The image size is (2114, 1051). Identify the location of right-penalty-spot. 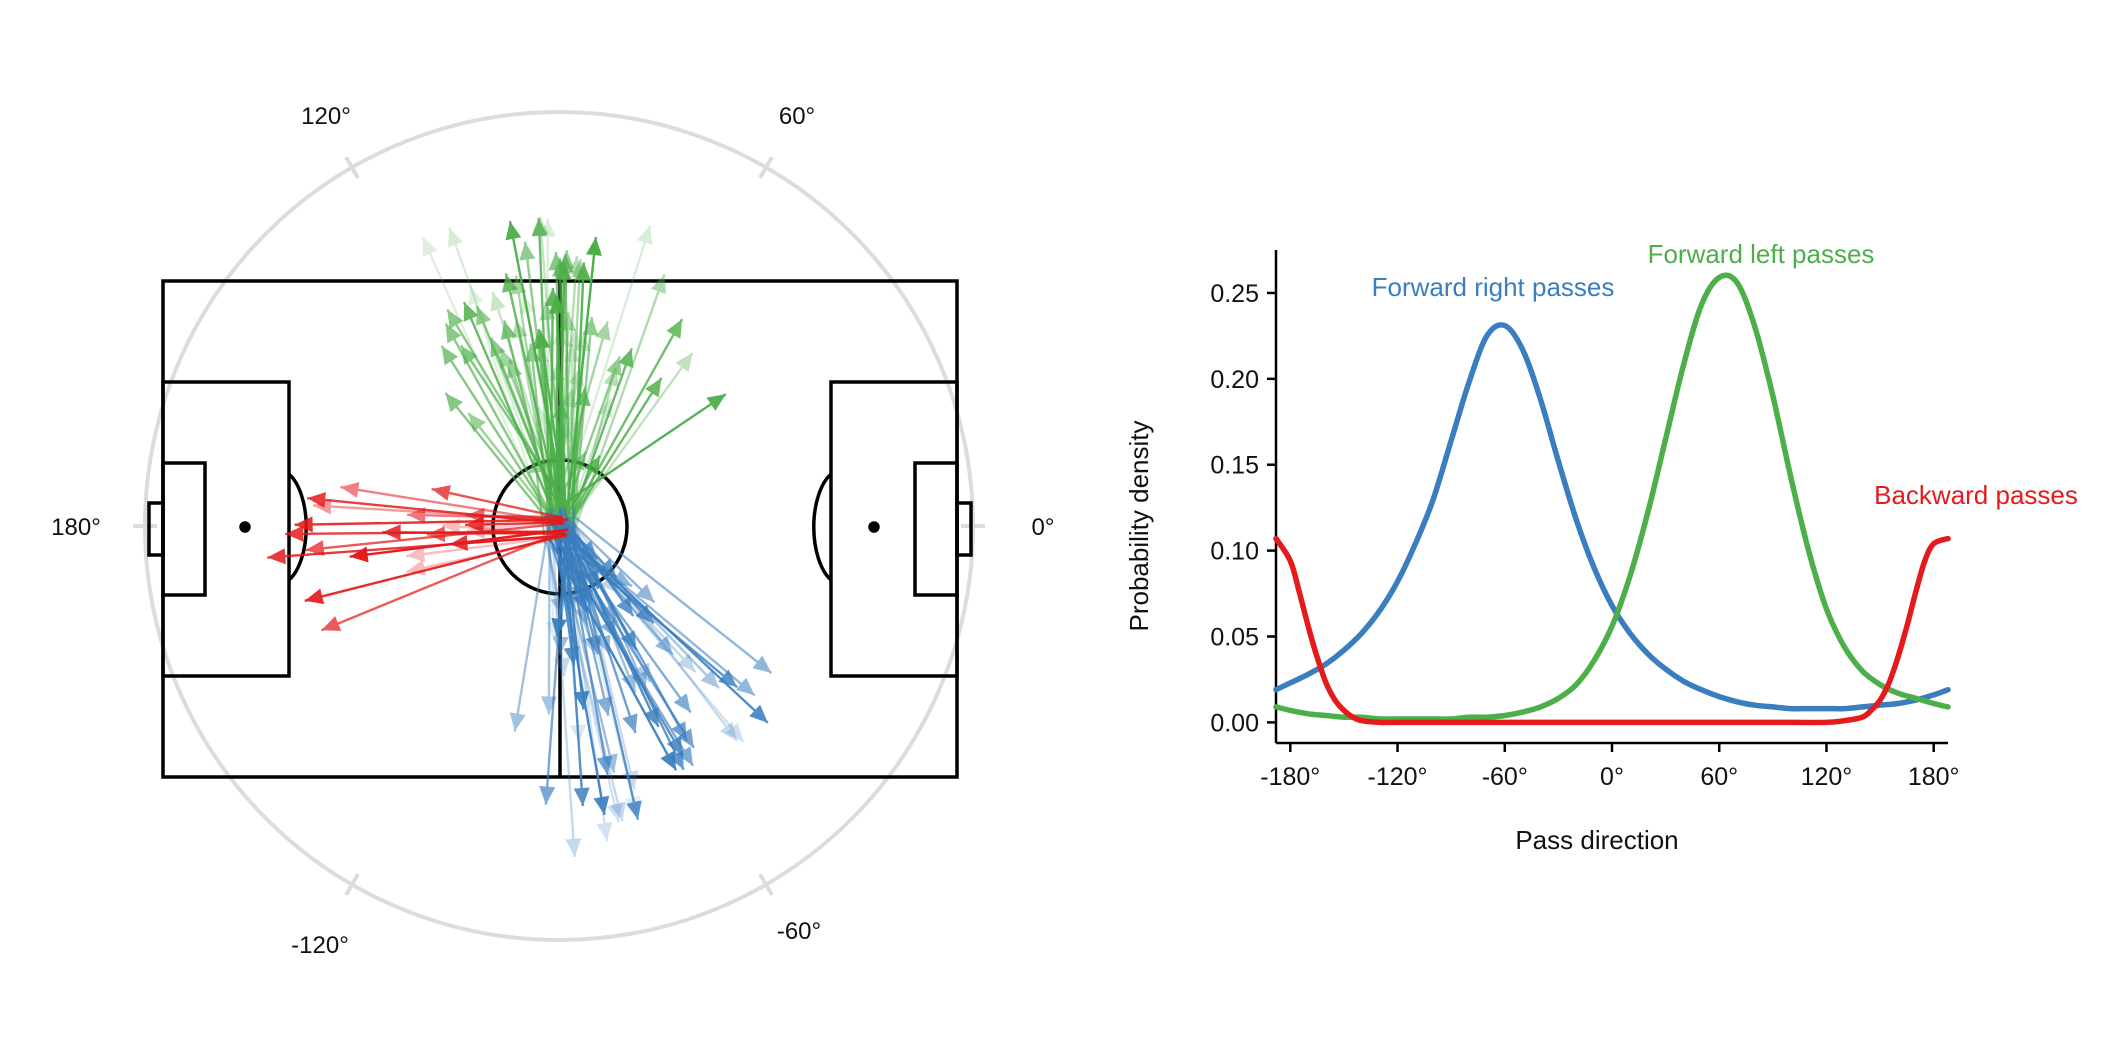
(874, 527).